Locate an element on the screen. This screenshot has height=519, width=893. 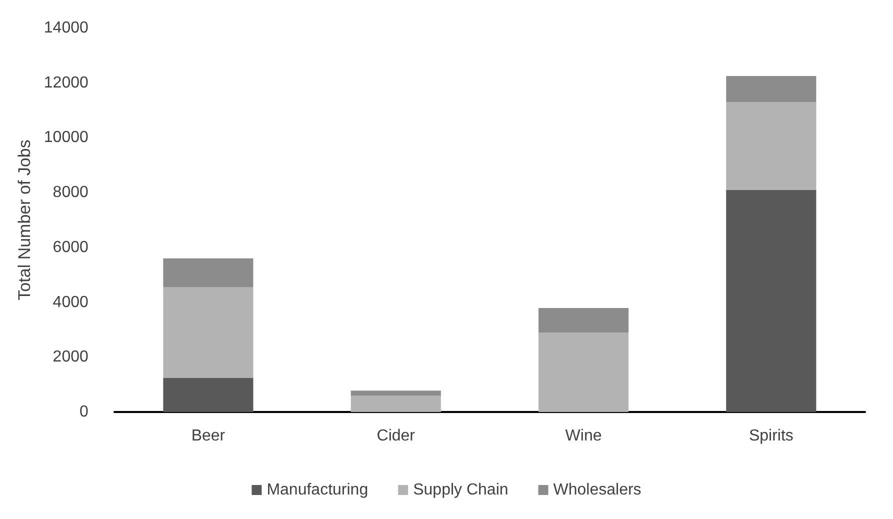
y-tick-label: 4000 is located at coordinates (70, 302).